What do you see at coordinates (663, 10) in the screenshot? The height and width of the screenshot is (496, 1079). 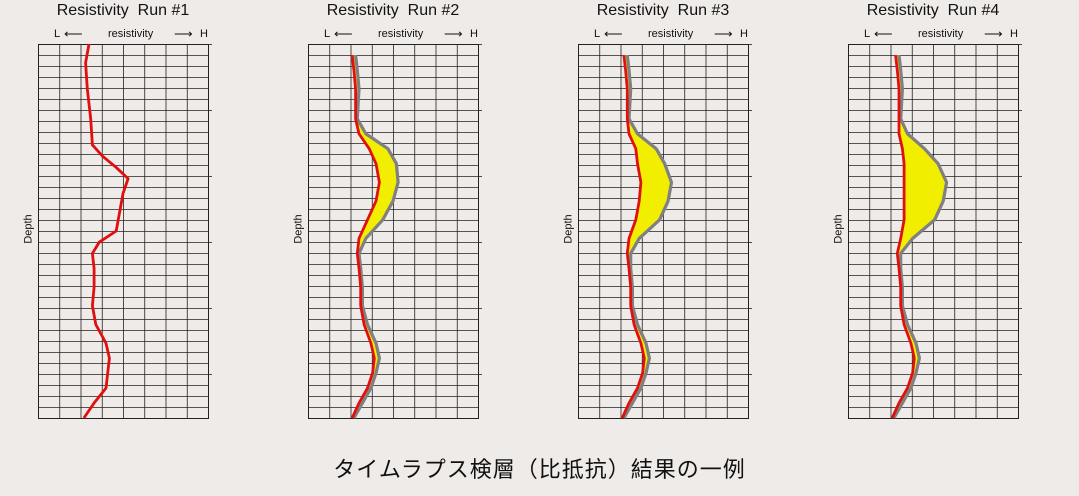 I see `run-title: Resistivity Run #3` at bounding box center [663, 10].